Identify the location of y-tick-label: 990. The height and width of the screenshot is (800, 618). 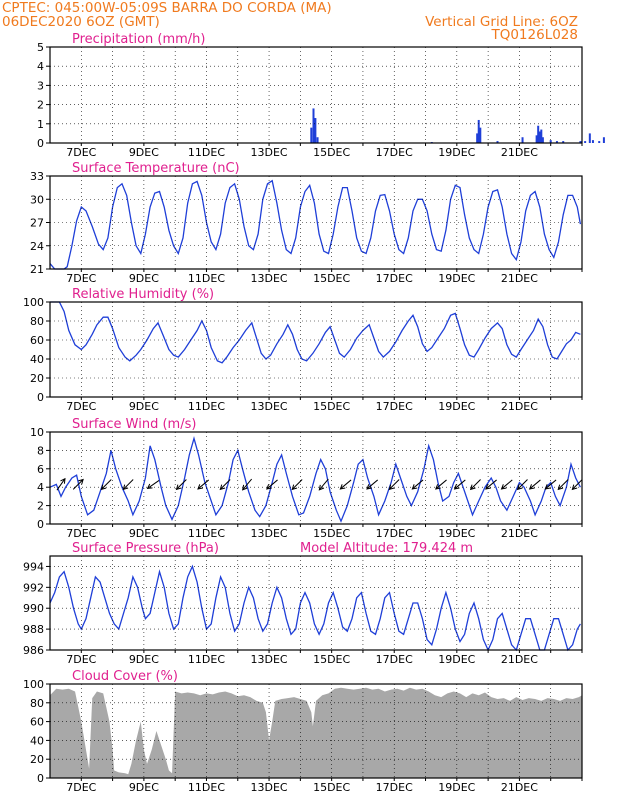
(33, 608).